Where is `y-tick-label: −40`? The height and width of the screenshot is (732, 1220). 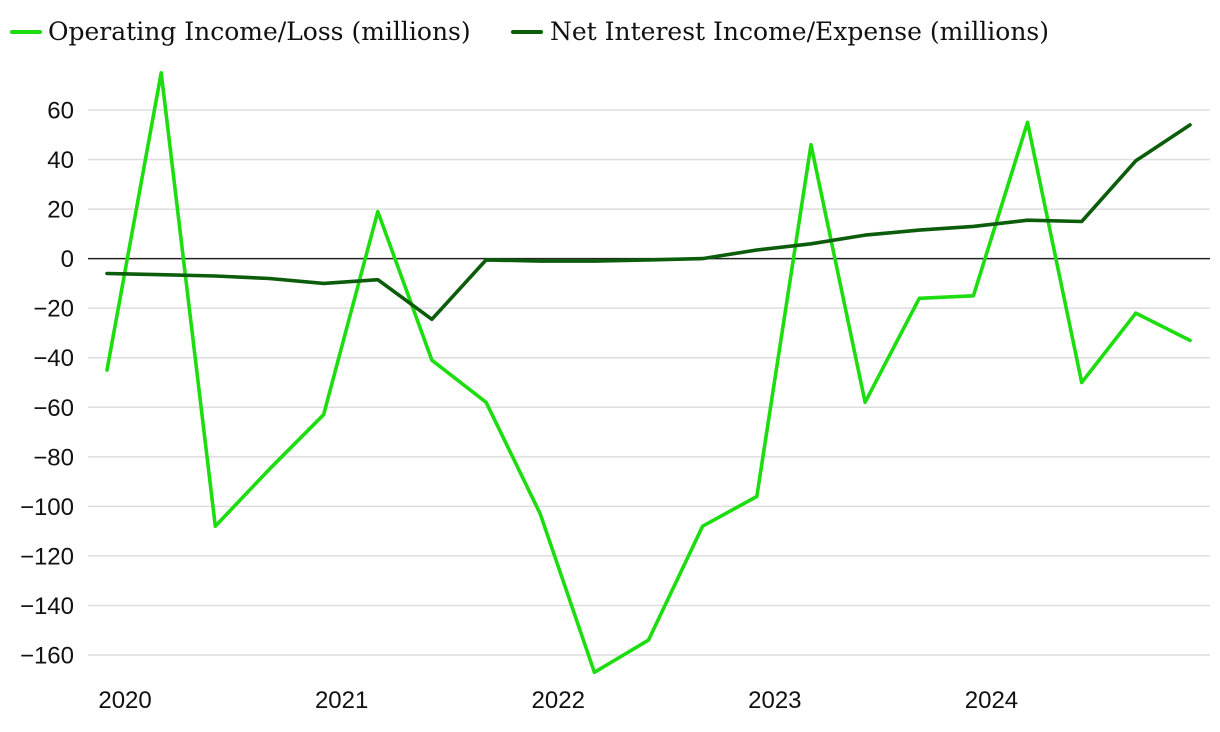
y-tick-label: −40 is located at coordinates (53, 358).